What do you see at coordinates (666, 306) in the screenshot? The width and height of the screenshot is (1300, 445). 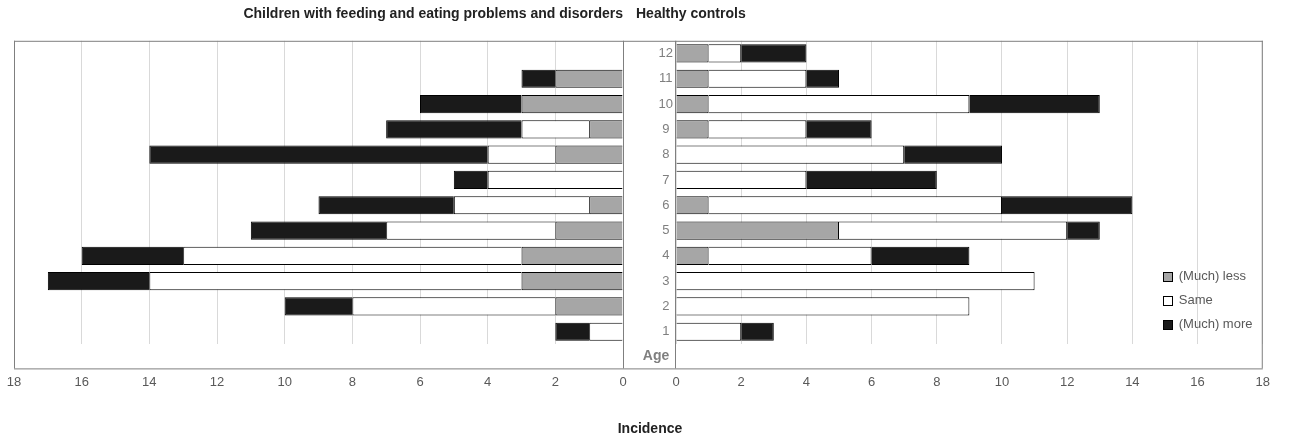 I see `y-tick-label: 2` at bounding box center [666, 306].